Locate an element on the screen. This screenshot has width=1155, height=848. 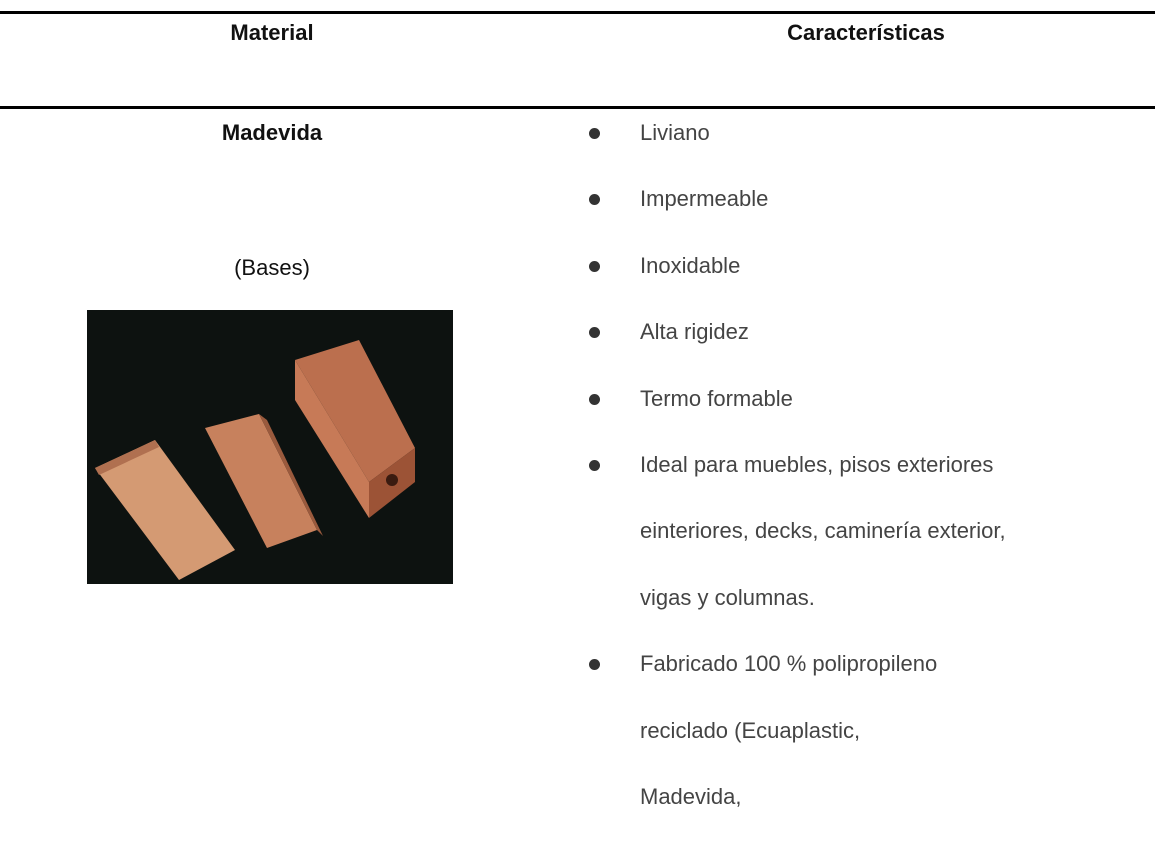
feature-text: Liviano is located at coordinates (675, 132).